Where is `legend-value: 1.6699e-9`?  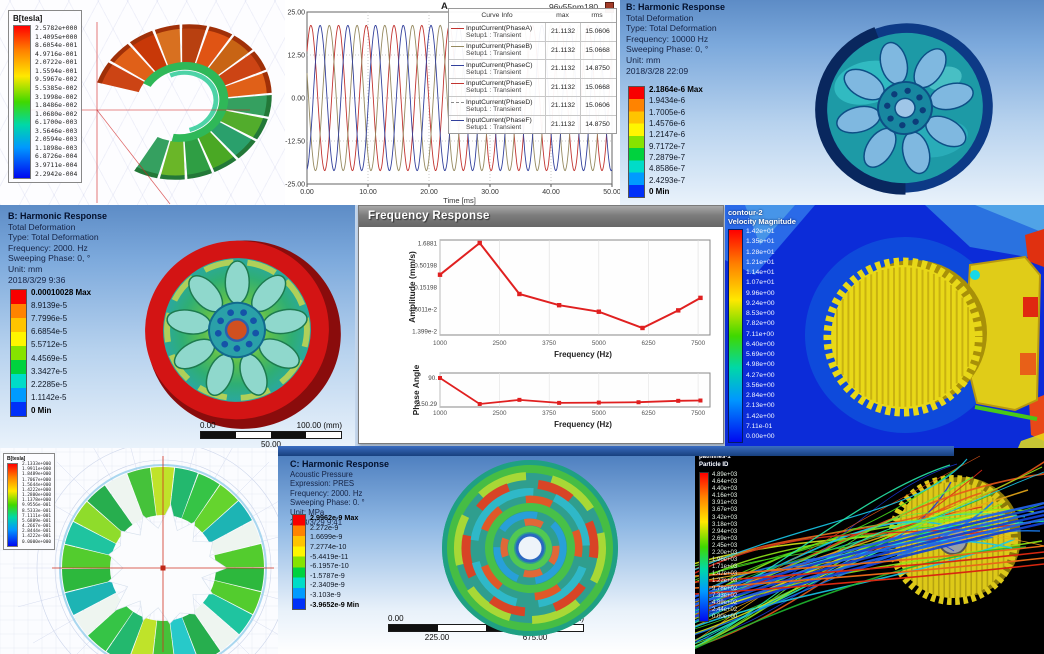
legend-value: 1.6699e-9 is located at coordinates (326, 537).